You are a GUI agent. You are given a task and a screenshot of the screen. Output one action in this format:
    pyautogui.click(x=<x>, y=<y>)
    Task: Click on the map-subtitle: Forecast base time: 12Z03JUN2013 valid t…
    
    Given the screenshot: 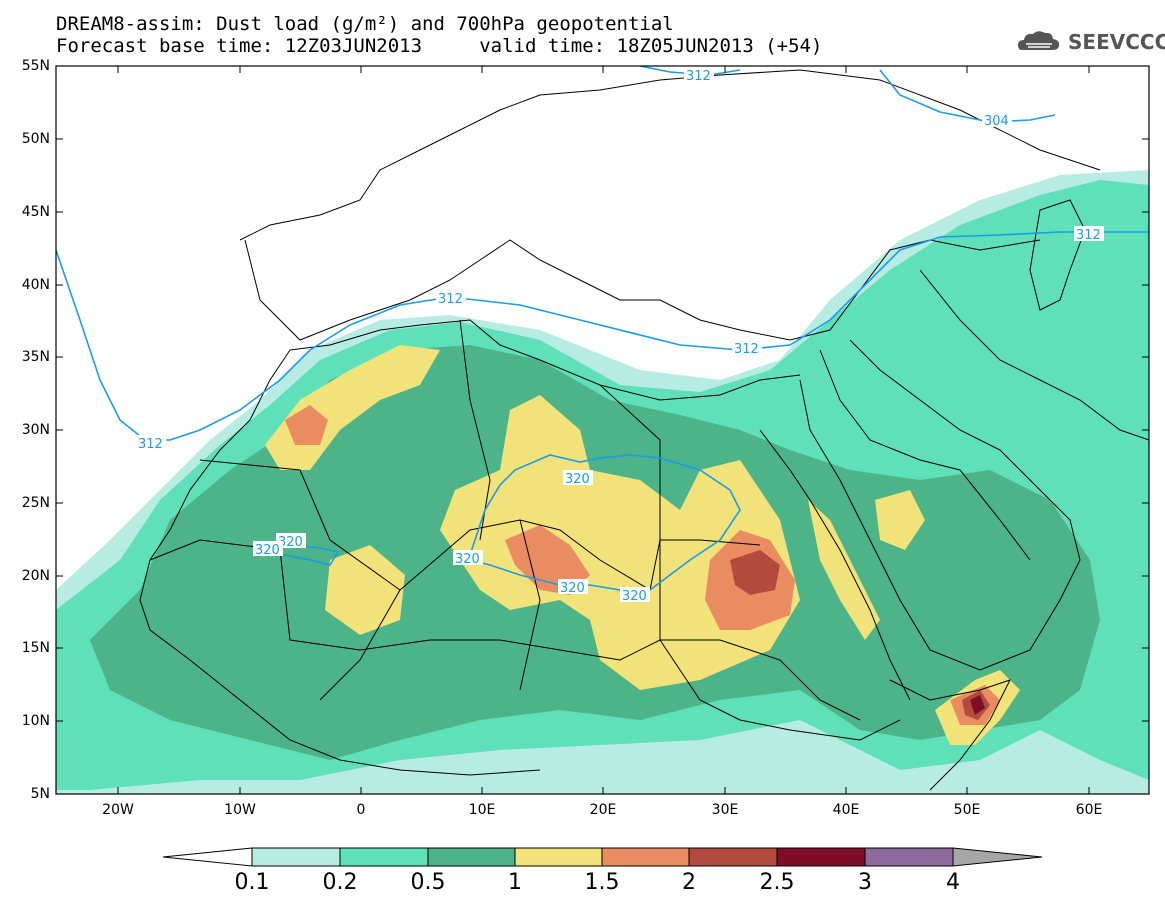 What is the action you would take?
    pyautogui.click(x=439, y=46)
    